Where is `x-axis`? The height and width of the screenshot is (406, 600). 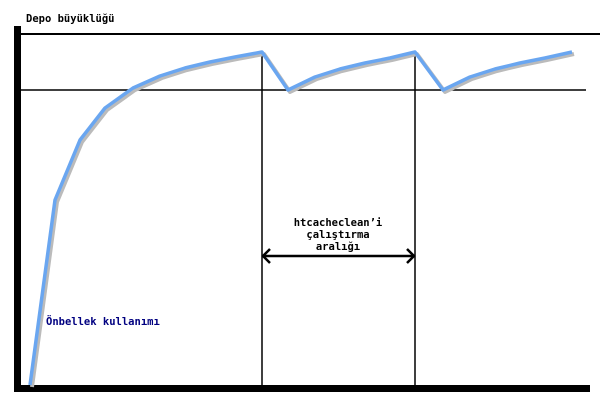 x-axis is located at coordinates (302, 388).